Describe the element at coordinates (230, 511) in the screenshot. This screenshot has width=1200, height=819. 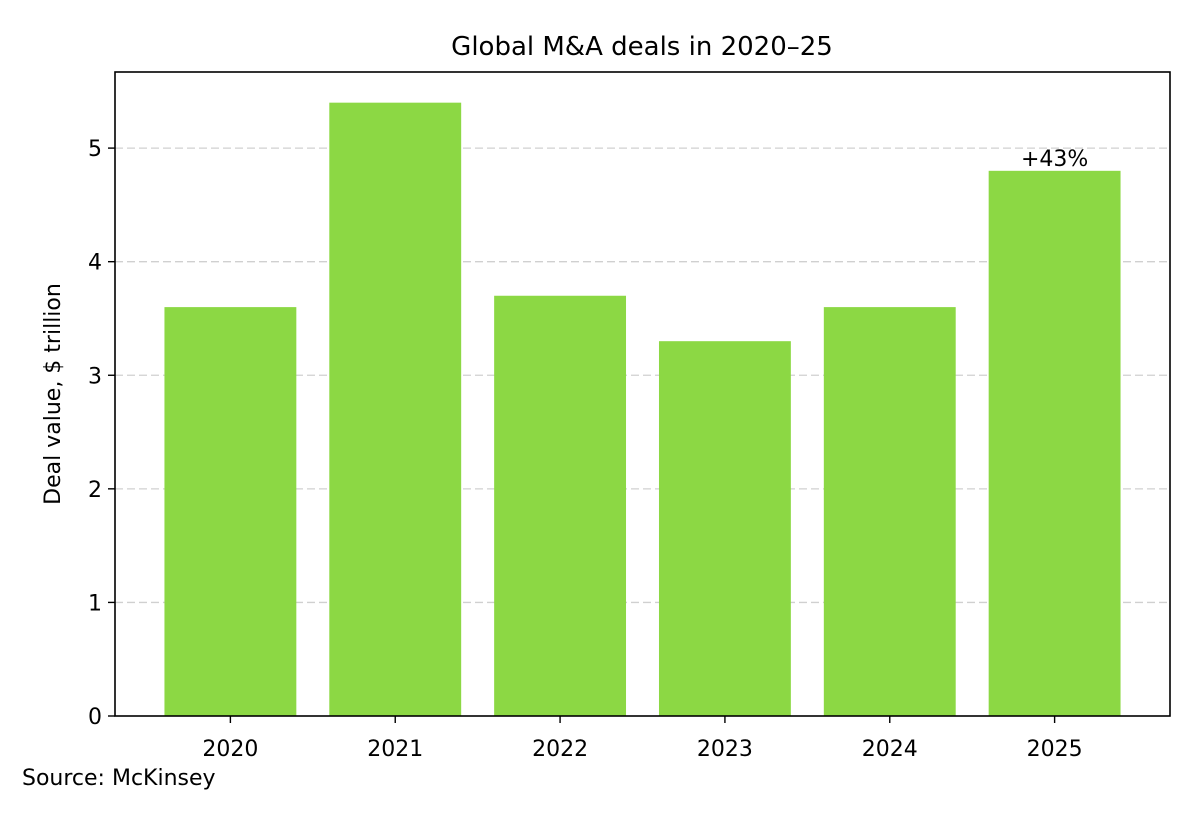
I see `bar-2020` at that location.